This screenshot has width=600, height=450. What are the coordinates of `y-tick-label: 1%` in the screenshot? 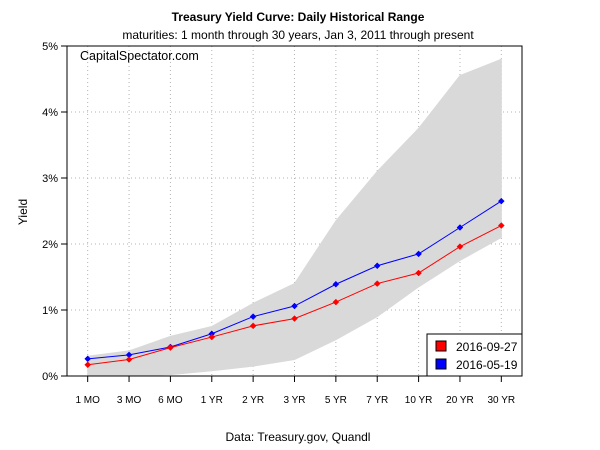 It's located at (50, 311).